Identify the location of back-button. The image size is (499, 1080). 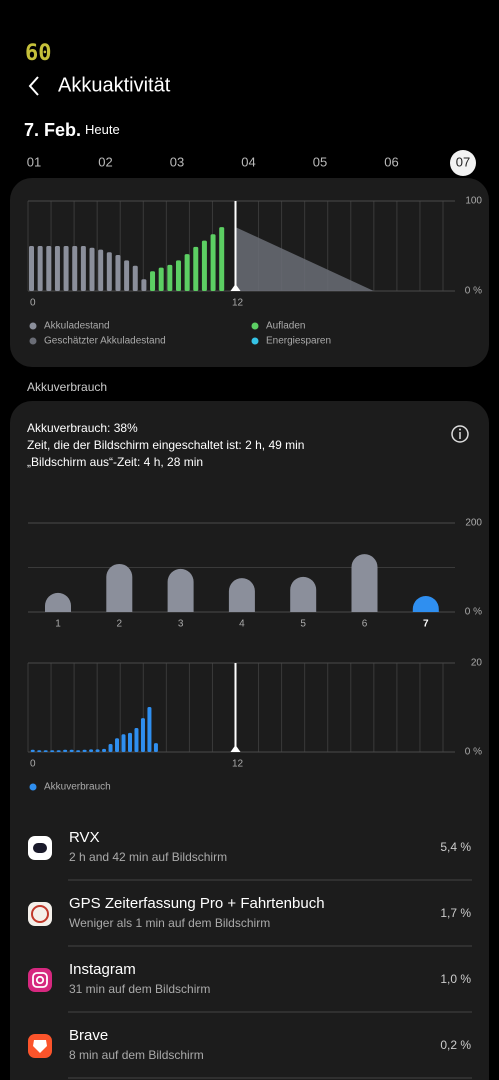
(33, 86).